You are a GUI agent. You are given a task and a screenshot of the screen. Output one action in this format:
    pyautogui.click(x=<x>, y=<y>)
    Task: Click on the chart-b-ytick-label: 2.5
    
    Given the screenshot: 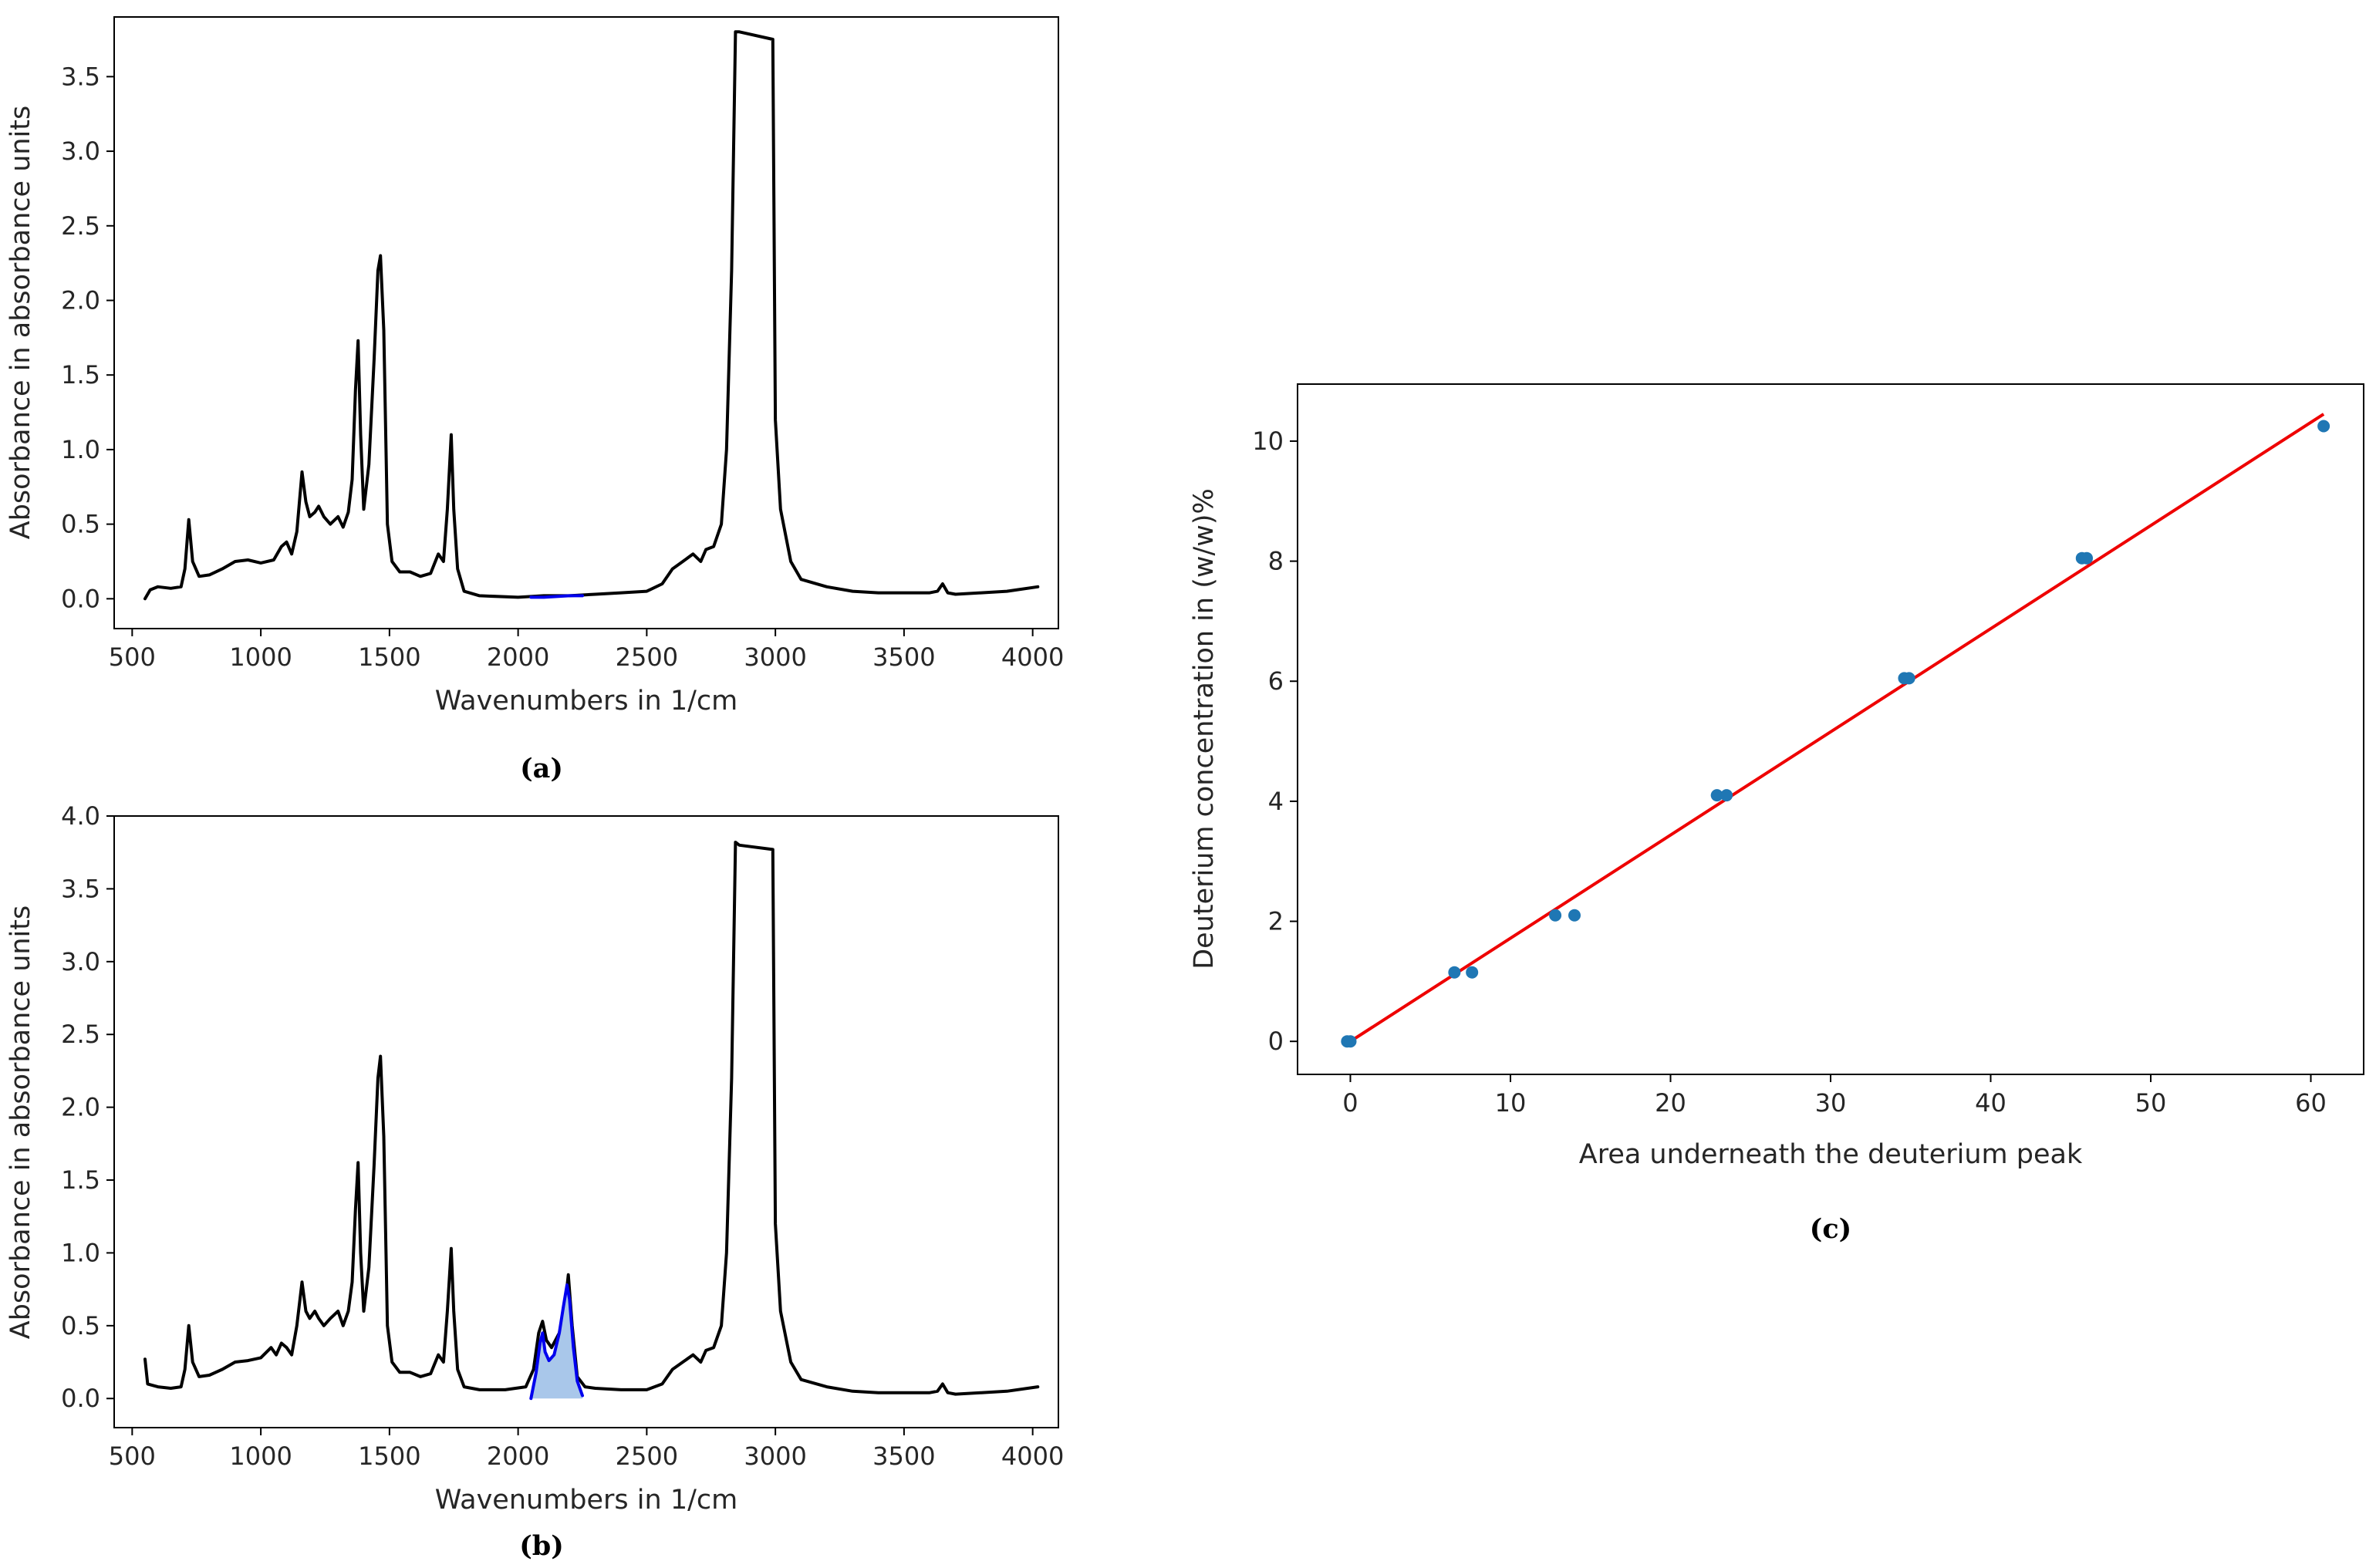 What is the action you would take?
    pyautogui.click(x=80, y=1034)
    